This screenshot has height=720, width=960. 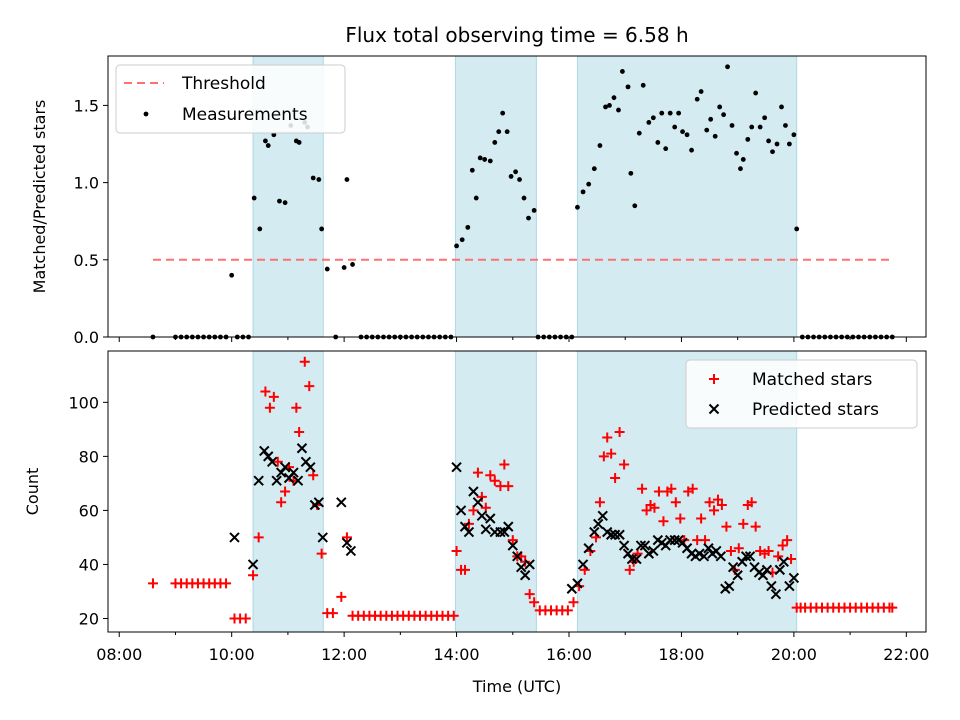 What do you see at coordinates (86, 337) in the screenshot?
I see `y-tick-label: 0.0` at bounding box center [86, 337].